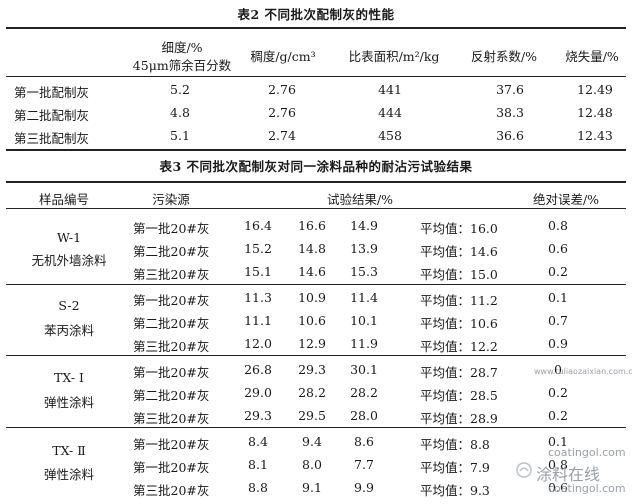  Describe the element at coordinates (364, 248) in the screenshot. I see `t3-v3: 13.9` at that location.